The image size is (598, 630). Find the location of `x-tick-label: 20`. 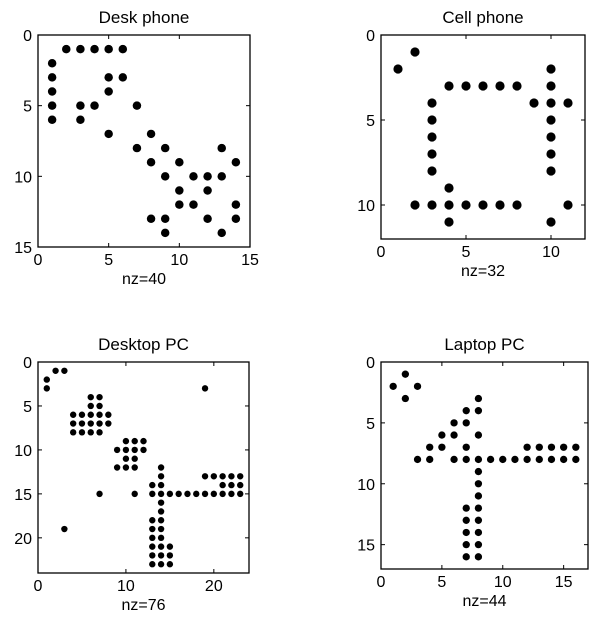

x-tick-label: 20 is located at coordinates (214, 586).